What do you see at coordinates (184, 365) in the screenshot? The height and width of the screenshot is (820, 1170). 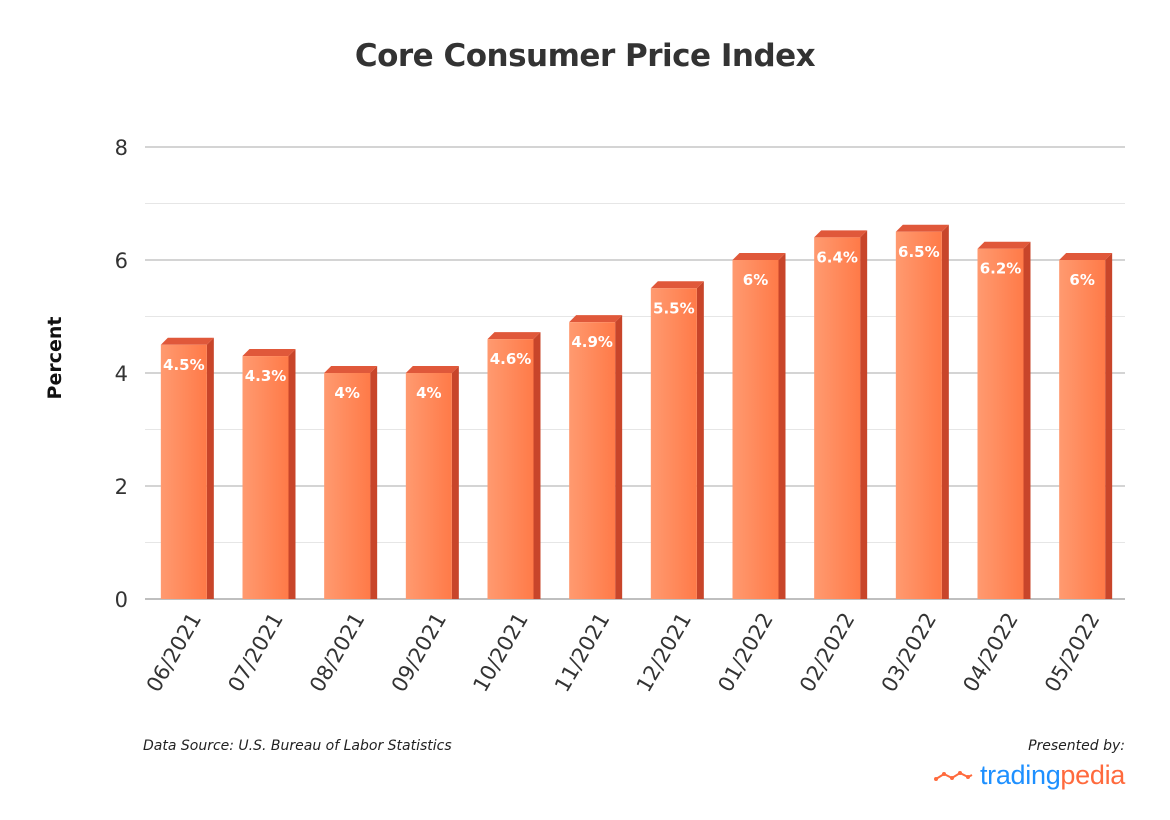 I see `data-label: 4.5%` at bounding box center [184, 365].